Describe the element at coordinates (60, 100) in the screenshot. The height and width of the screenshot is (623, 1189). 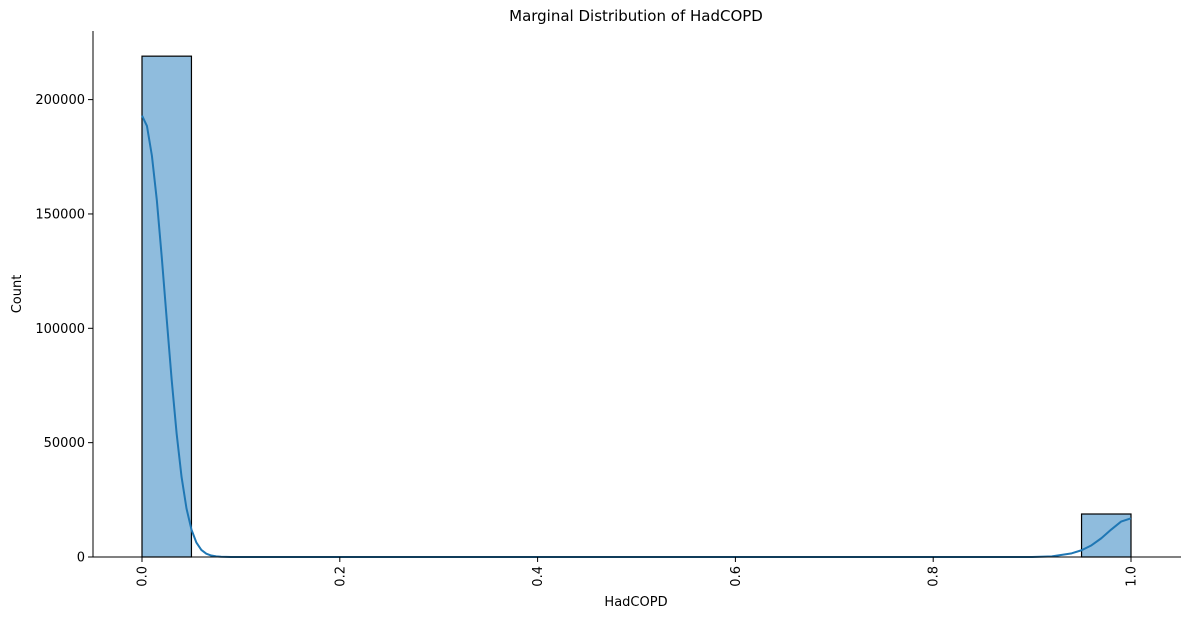
I see `y-tick-label: 200000` at that location.